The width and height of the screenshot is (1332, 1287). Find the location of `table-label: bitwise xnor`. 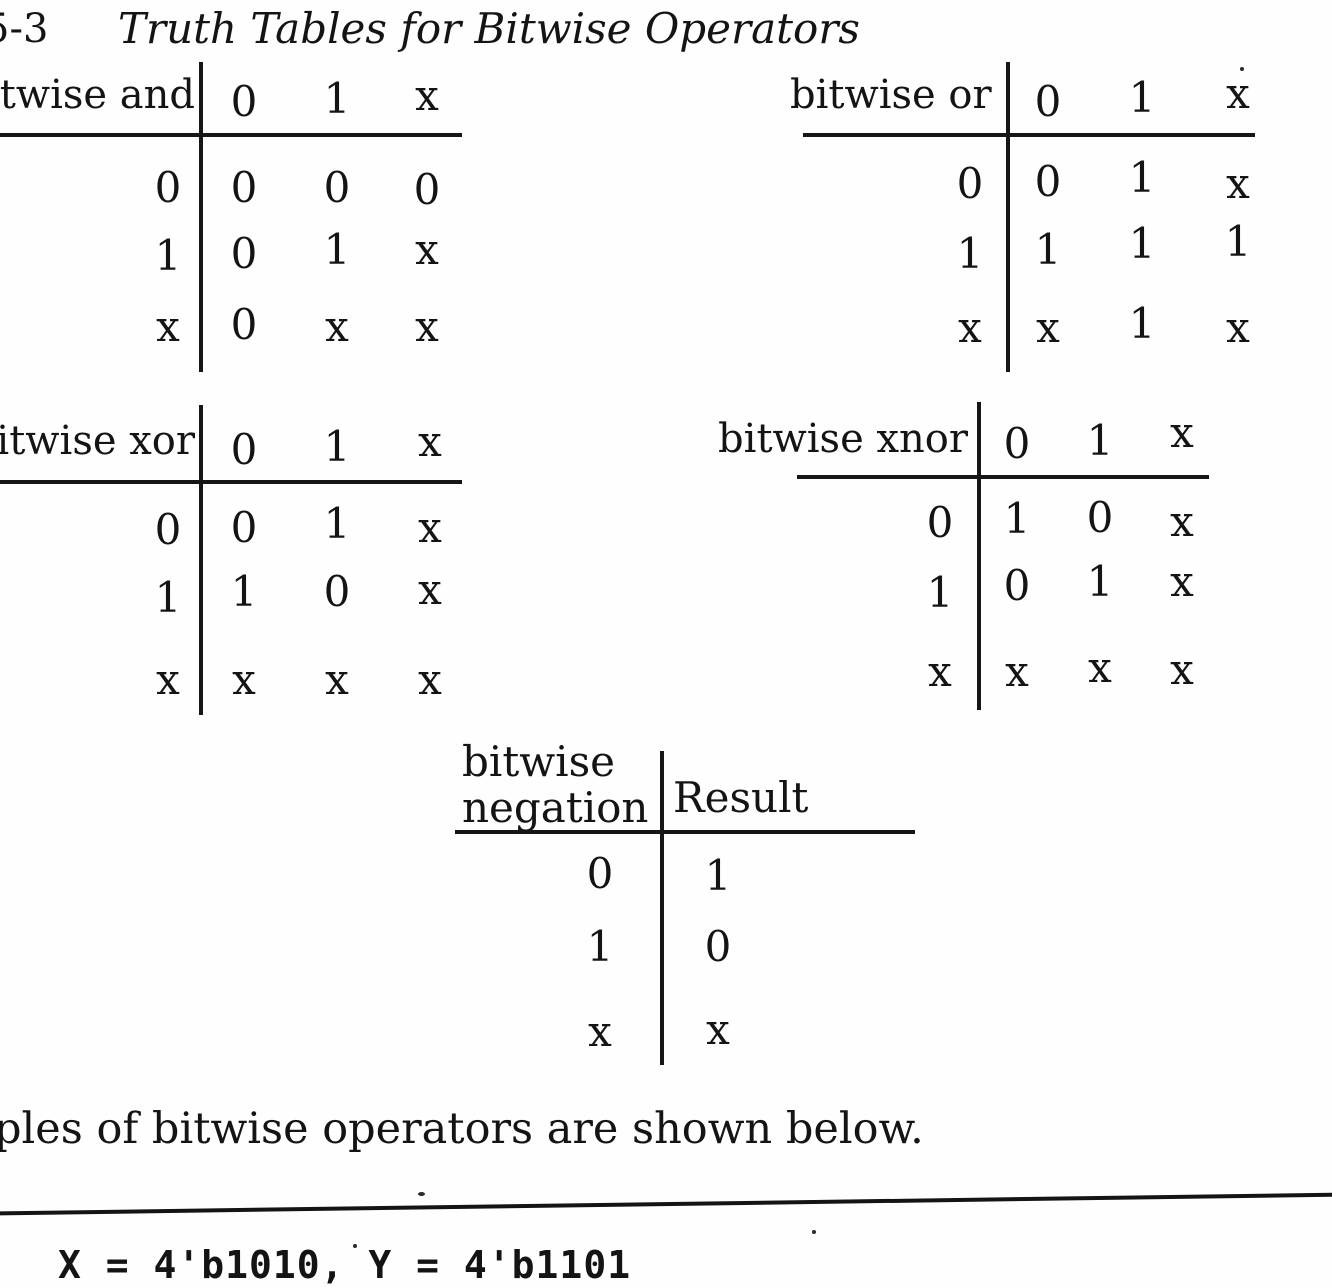

table-label: bitwise xnor is located at coordinates (843, 439).